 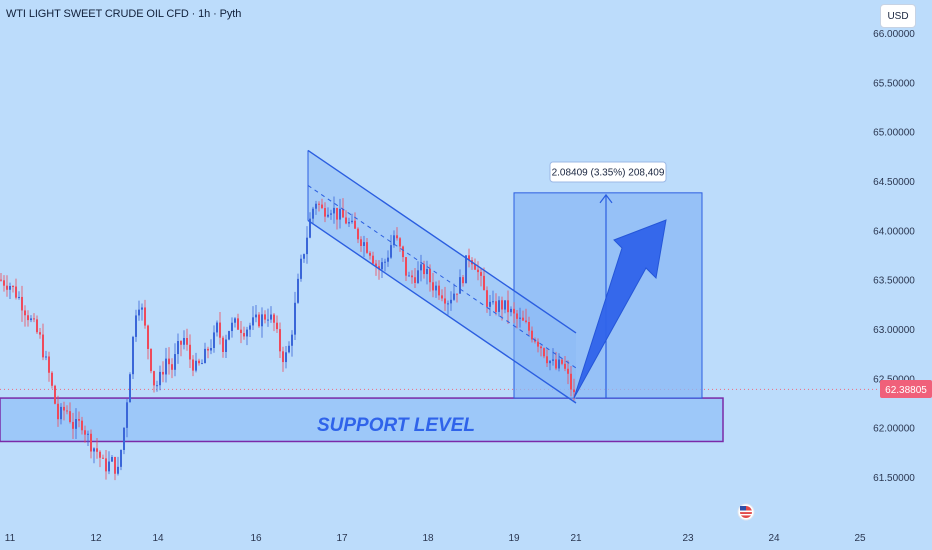 What do you see at coordinates (894, 83) in the screenshot?
I see `y-tick-label: 65.50000` at bounding box center [894, 83].